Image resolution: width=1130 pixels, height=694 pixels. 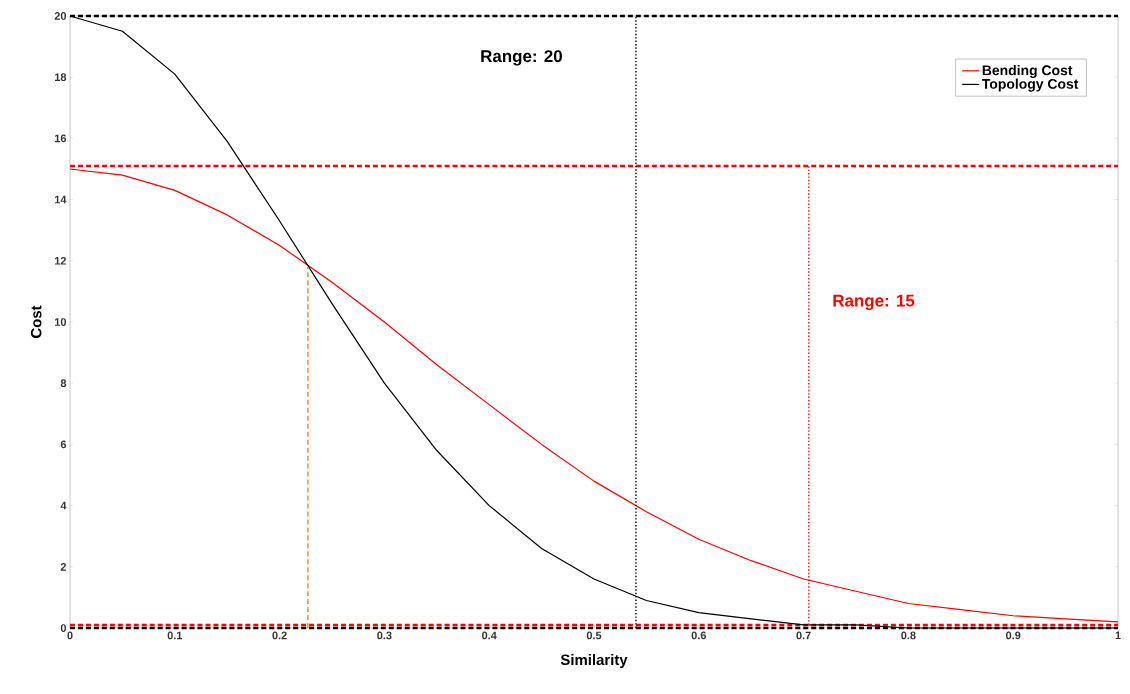 What do you see at coordinates (874, 302) in the screenshot?
I see `annotation: Range: 15` at bounding box center [874, 302].